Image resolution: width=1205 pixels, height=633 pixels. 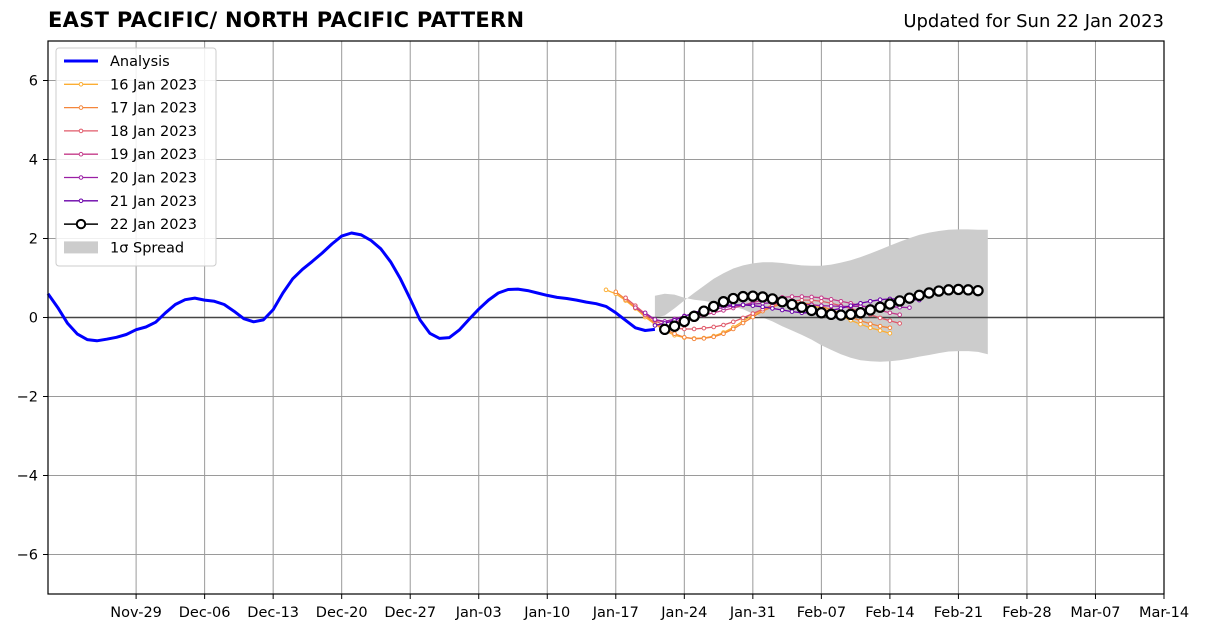 I want to click on legend-label: 18 Jan 2023, so click(x=153, y=132).